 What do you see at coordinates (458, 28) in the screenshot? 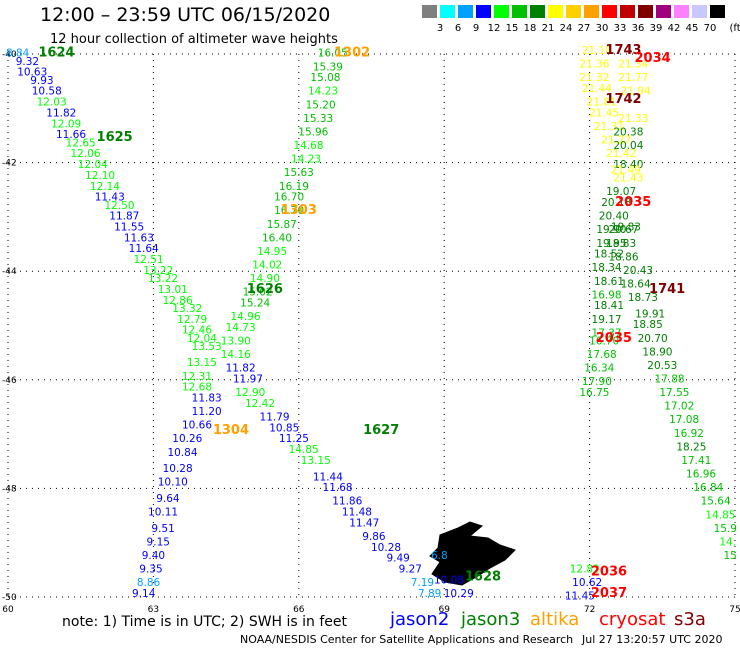
I see `legend-label: 6` at bounding box center [458, 28].